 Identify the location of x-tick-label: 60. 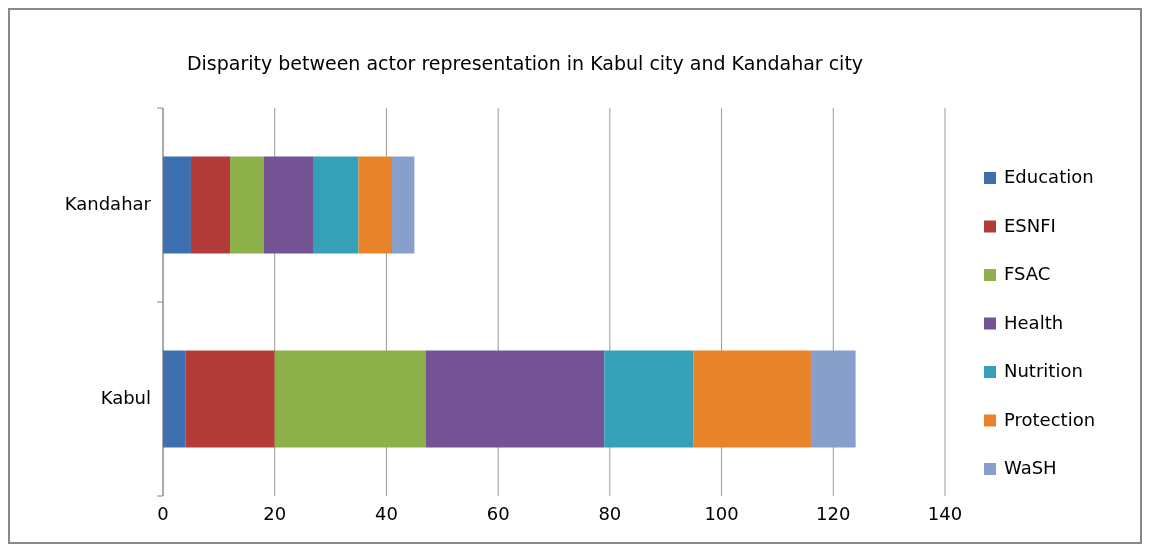
(498, 513).